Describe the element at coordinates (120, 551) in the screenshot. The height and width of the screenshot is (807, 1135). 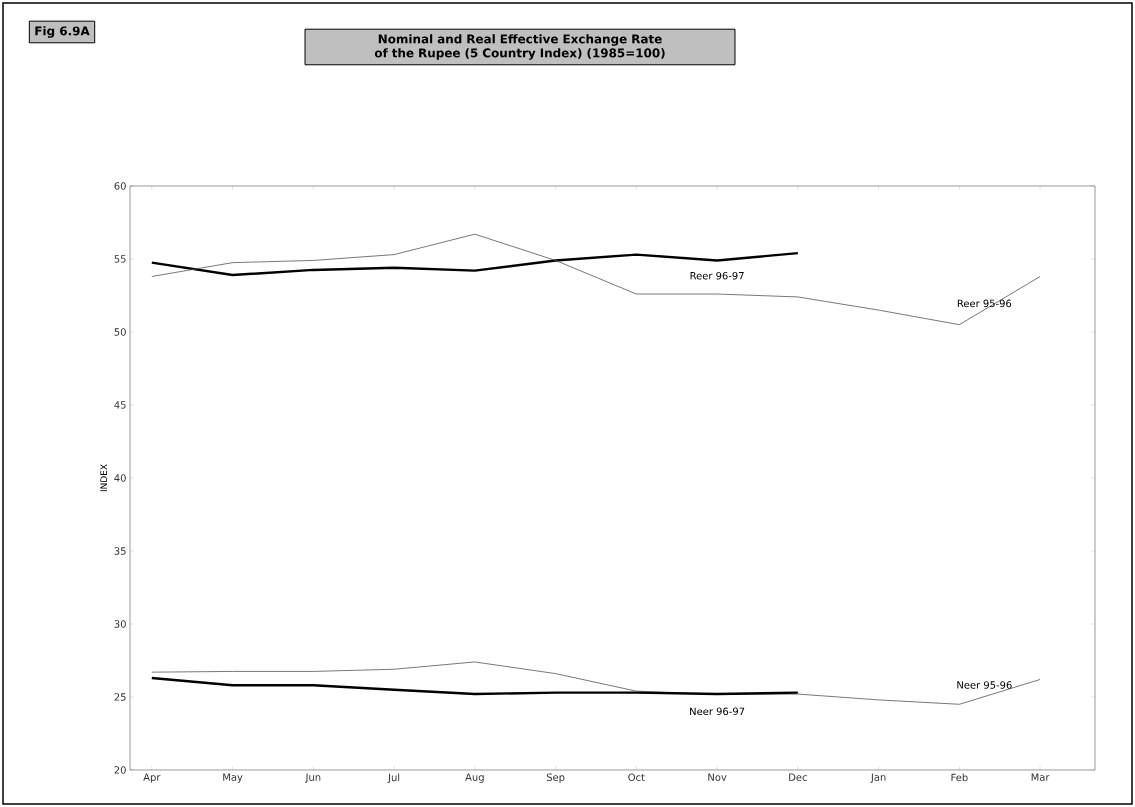
I see `y-tick-label: 35` at that location.